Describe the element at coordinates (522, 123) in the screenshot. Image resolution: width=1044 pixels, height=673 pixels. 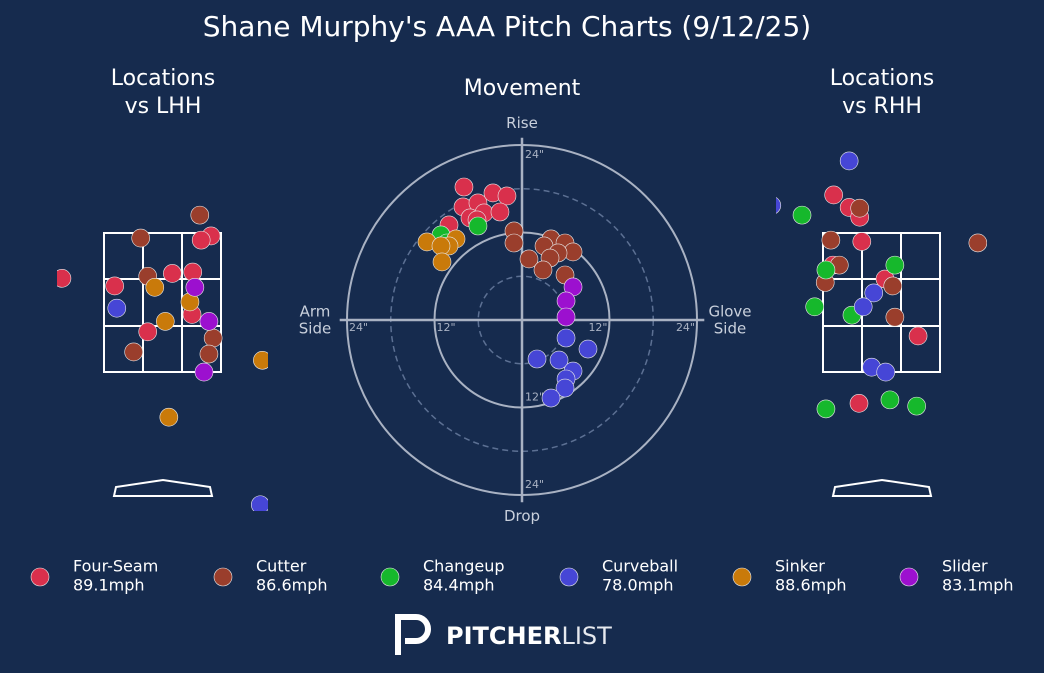
I see `axis-label: Rise` at that location.